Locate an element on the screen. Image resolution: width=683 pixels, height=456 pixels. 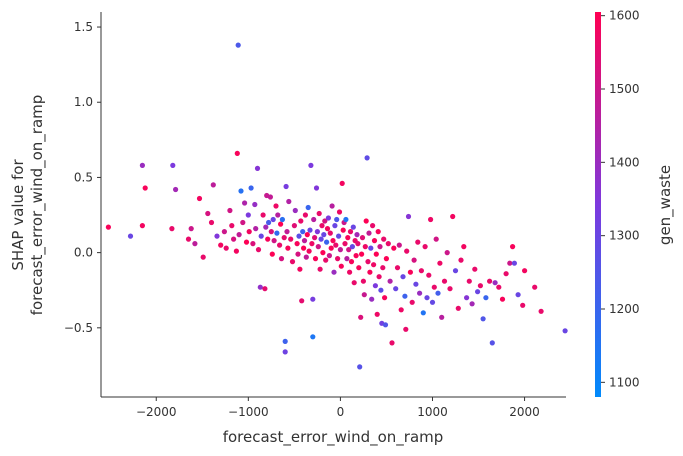
y-tick-label: 0.0 is located at coordinates (83, 253).